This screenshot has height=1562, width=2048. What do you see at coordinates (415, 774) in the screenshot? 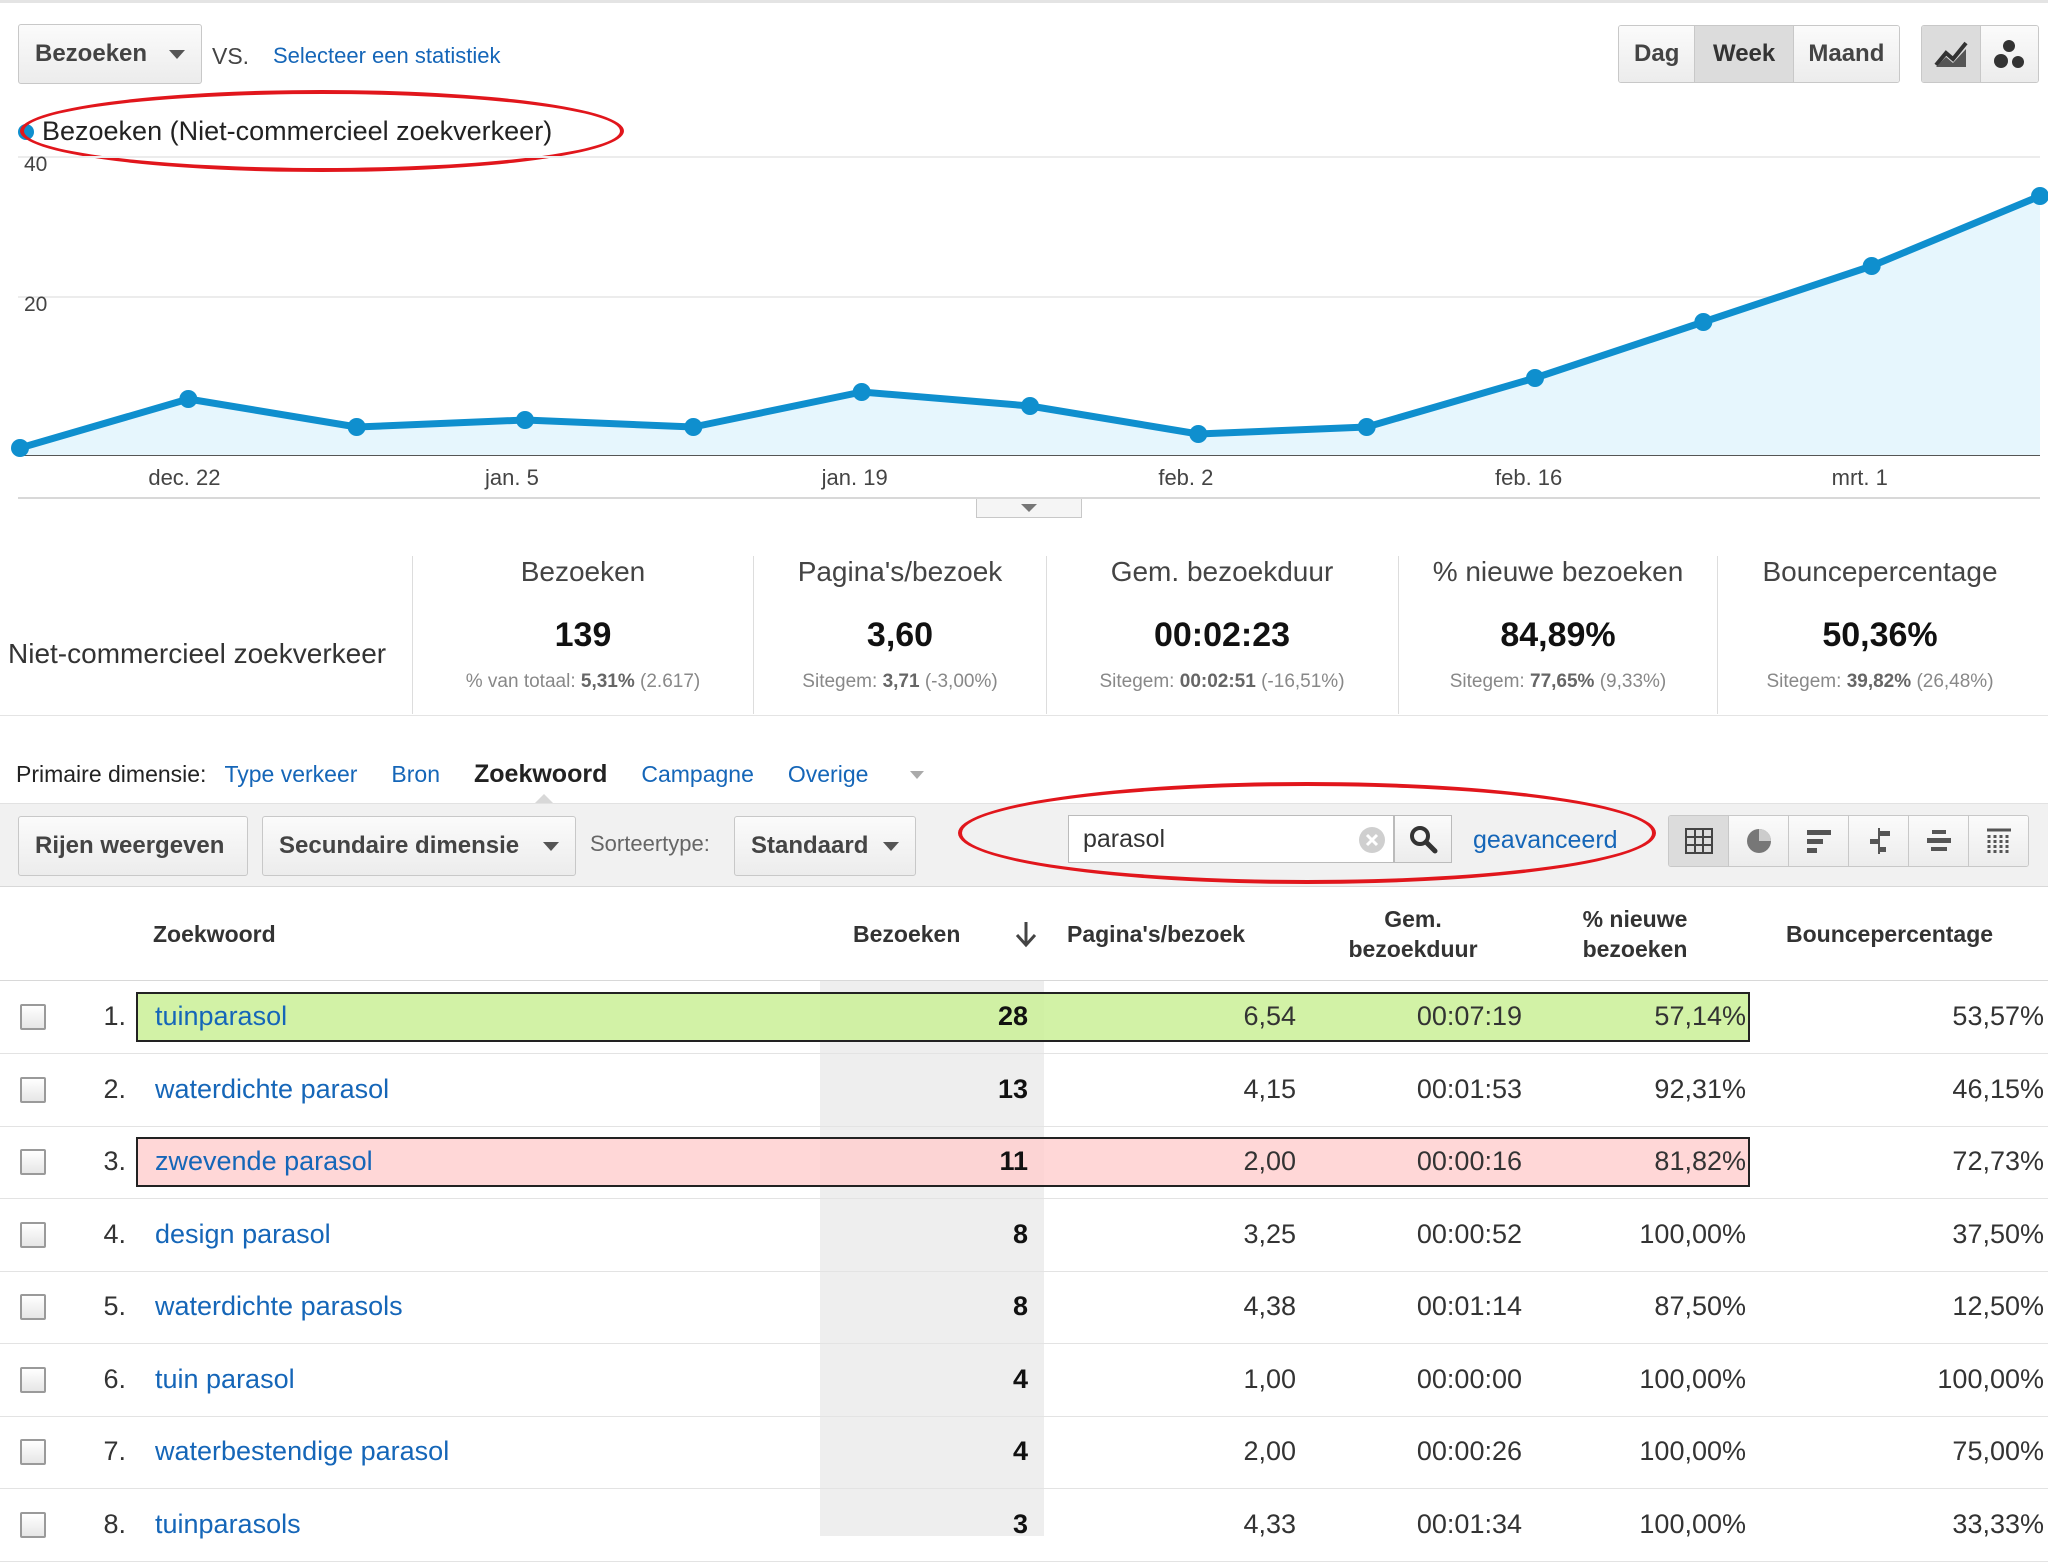
I see `dimension-source: Bron` at bounding box center [415, 774].